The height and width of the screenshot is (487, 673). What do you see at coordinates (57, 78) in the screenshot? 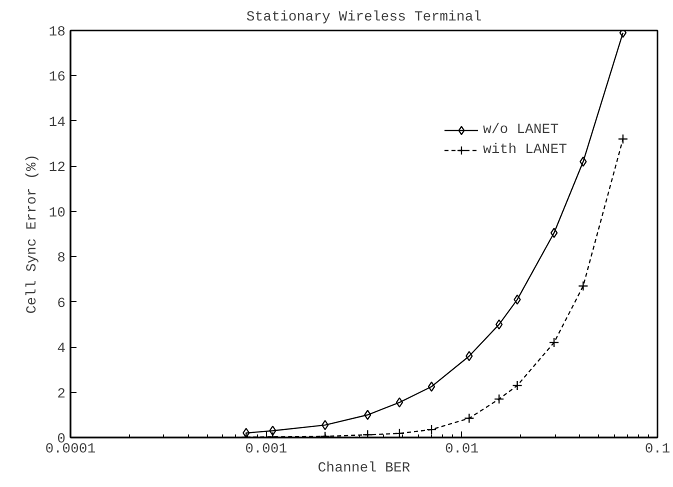
I see `y-tick-label: 16` at bounding box center [57, 78].